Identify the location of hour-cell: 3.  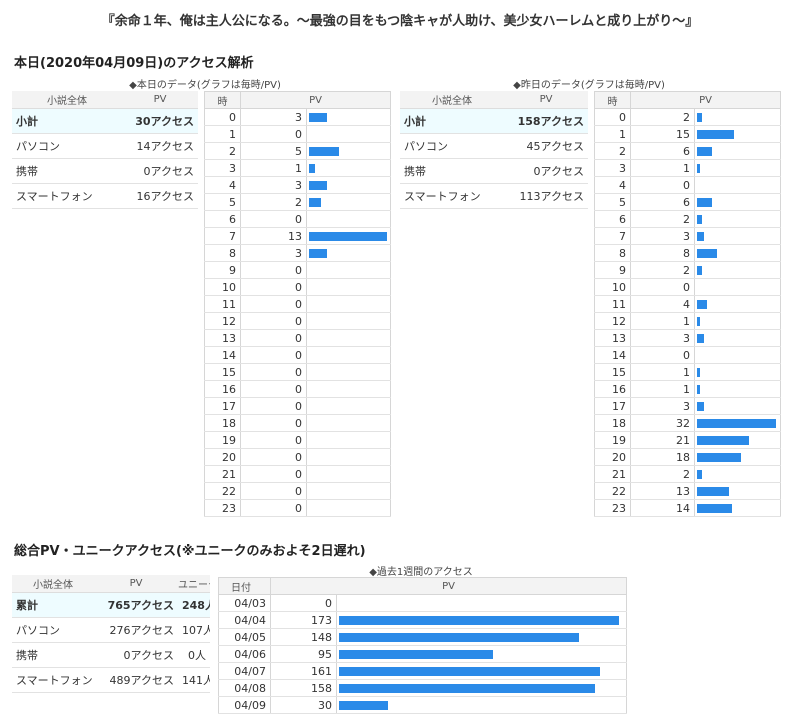
(222, 168).